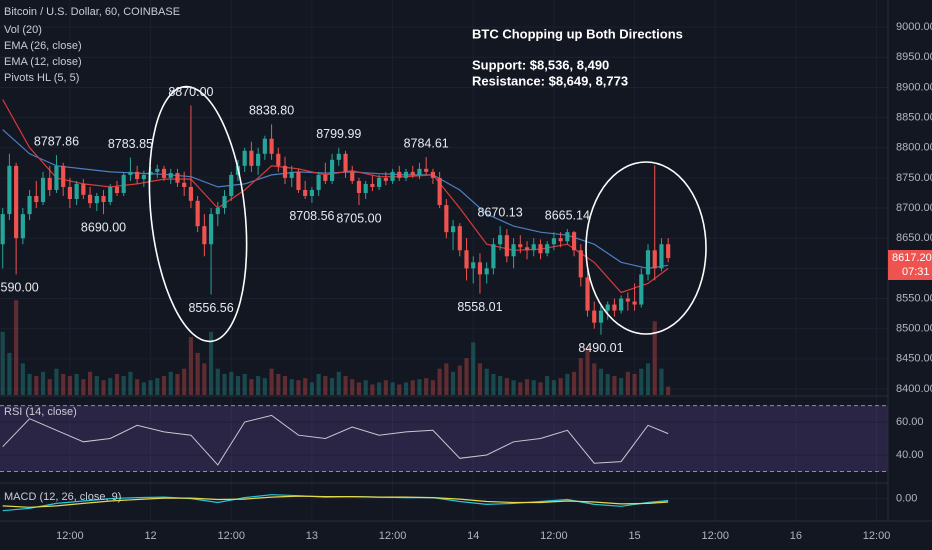 This screenshot has height=550, width=932. What do you see at coordinates (56, 141) in the screenshot?
I see `pivot-label: 8787.86` at bounding box center [56, 141].